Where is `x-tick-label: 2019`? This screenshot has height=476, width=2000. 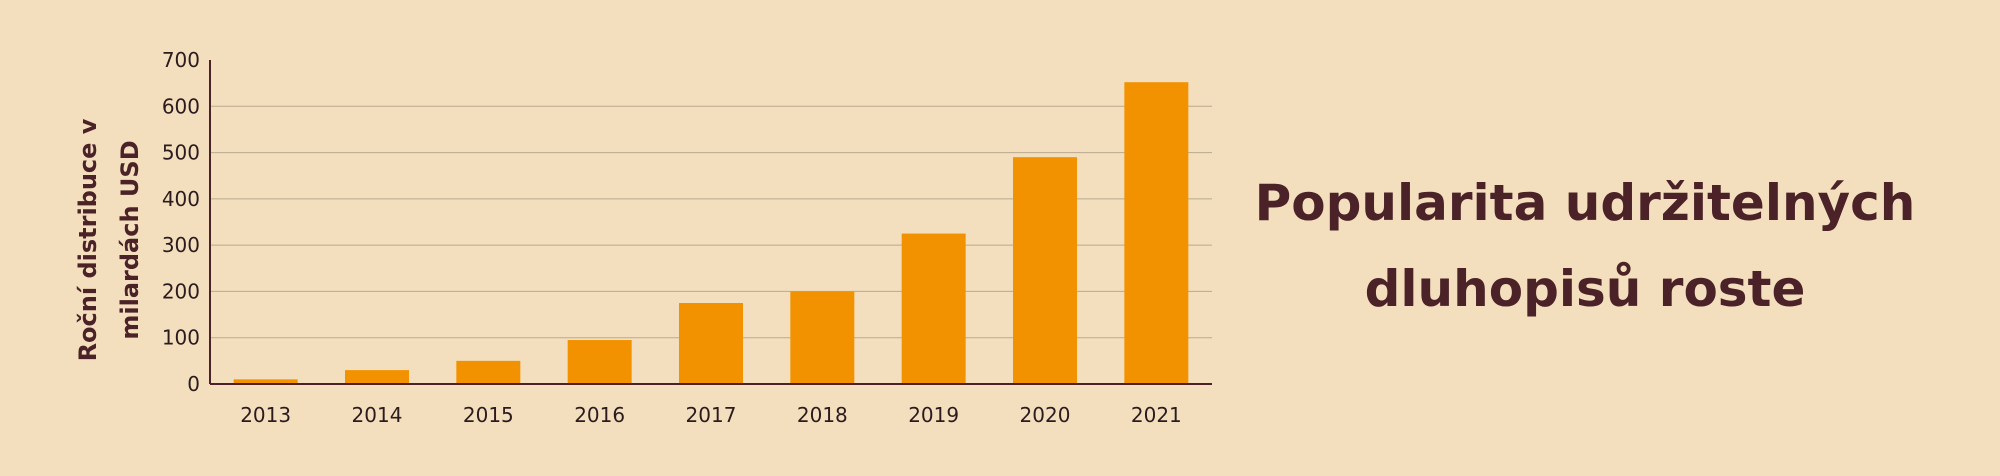
x-tick-label: 2019 is located at coordinates (933, 415).